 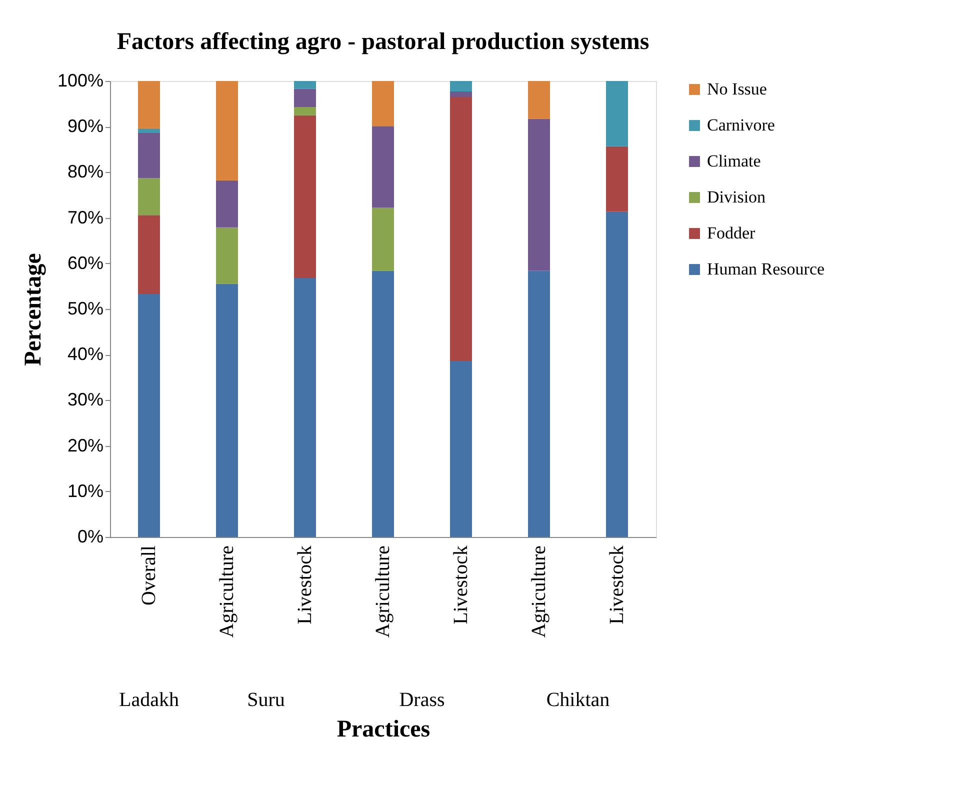 What do you see at coordinates (422, 700) in the screenshot?
I see `text: Drass` at bounding box center [422, 700].